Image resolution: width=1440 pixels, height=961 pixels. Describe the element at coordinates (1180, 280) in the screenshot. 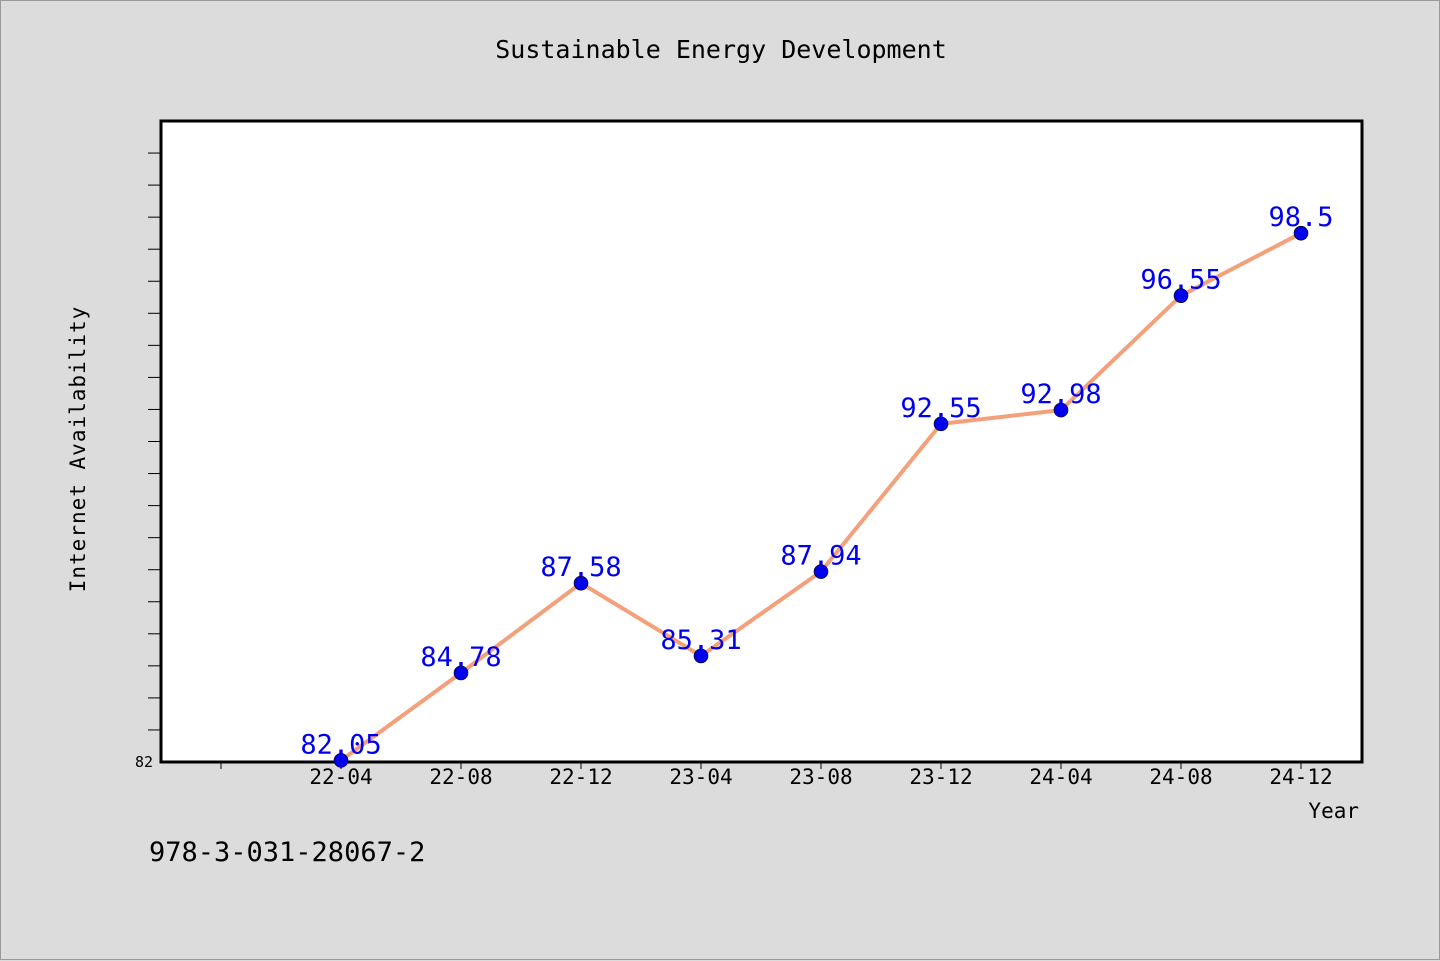

I see `data-label: 96.55` at that location.